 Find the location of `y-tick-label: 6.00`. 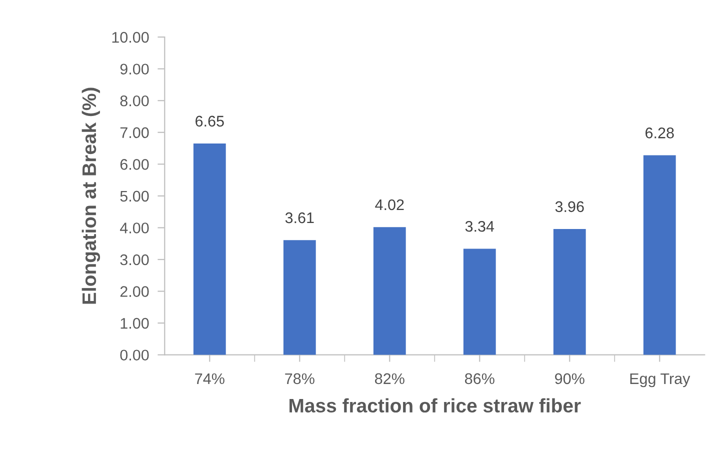

y-tick-label: 6.00 is located at coordinates (134, 164).